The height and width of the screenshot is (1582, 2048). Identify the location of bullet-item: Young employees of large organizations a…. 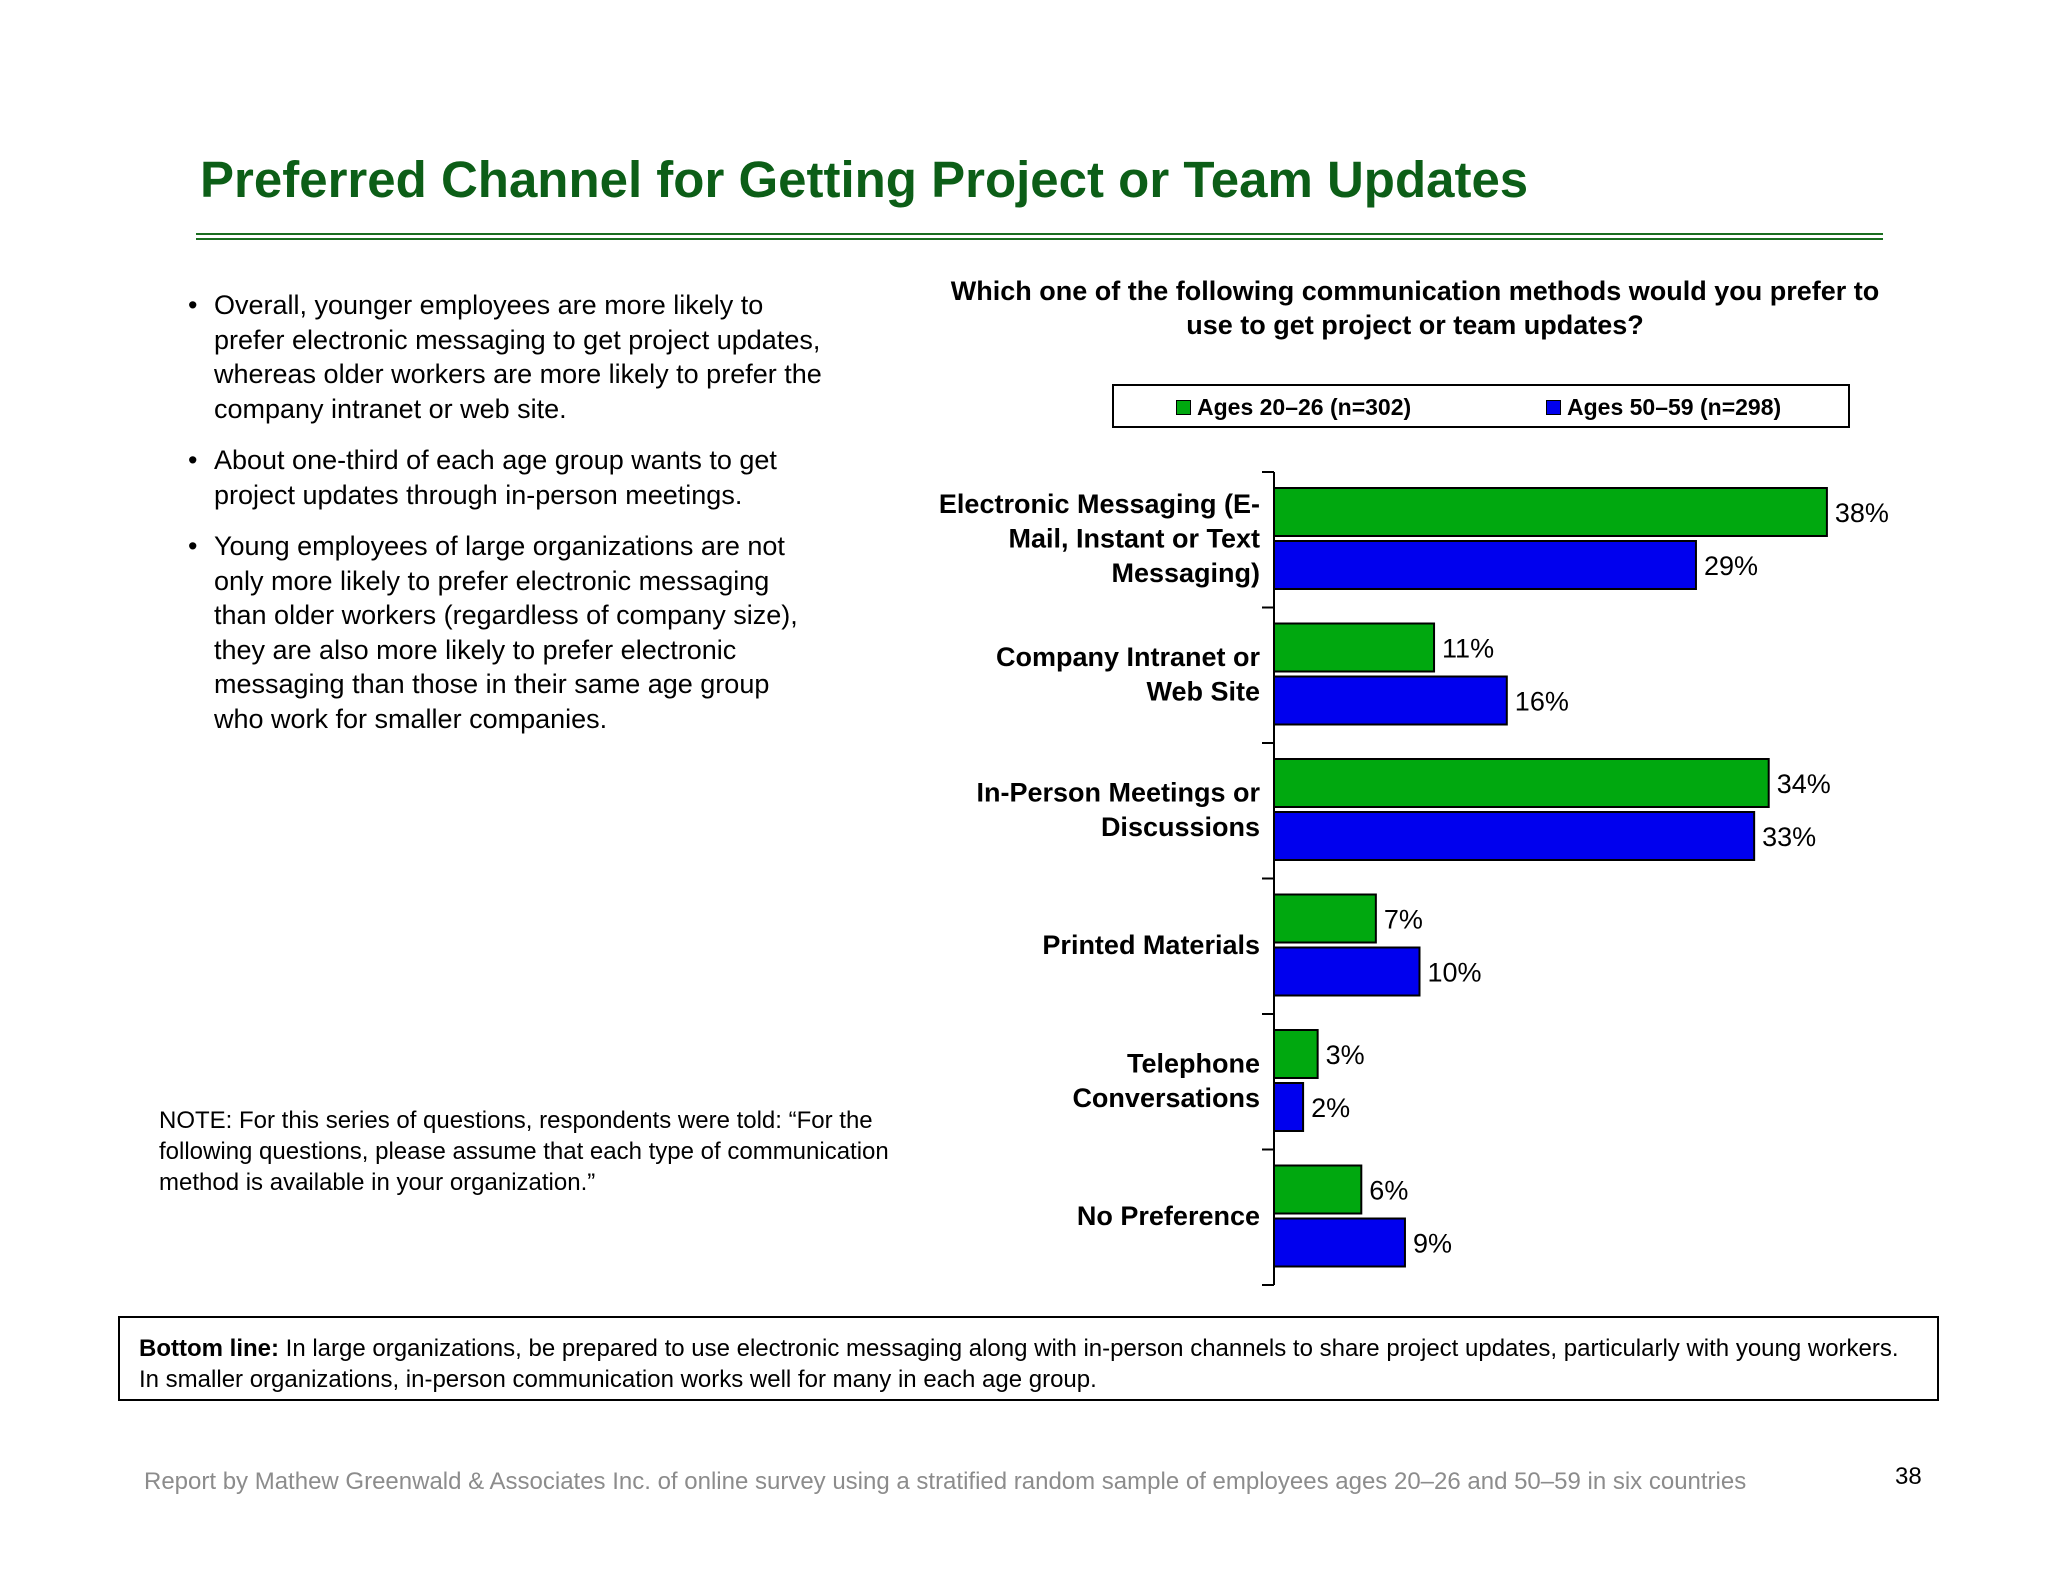
(506, 632).